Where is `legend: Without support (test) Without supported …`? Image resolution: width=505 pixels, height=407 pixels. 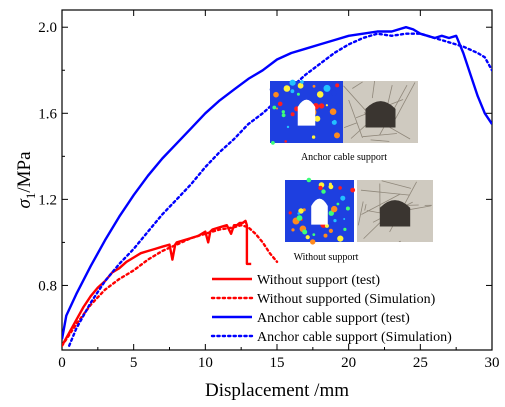 legend: Without support (test) Without supported … is located at coordinates (331, 309).